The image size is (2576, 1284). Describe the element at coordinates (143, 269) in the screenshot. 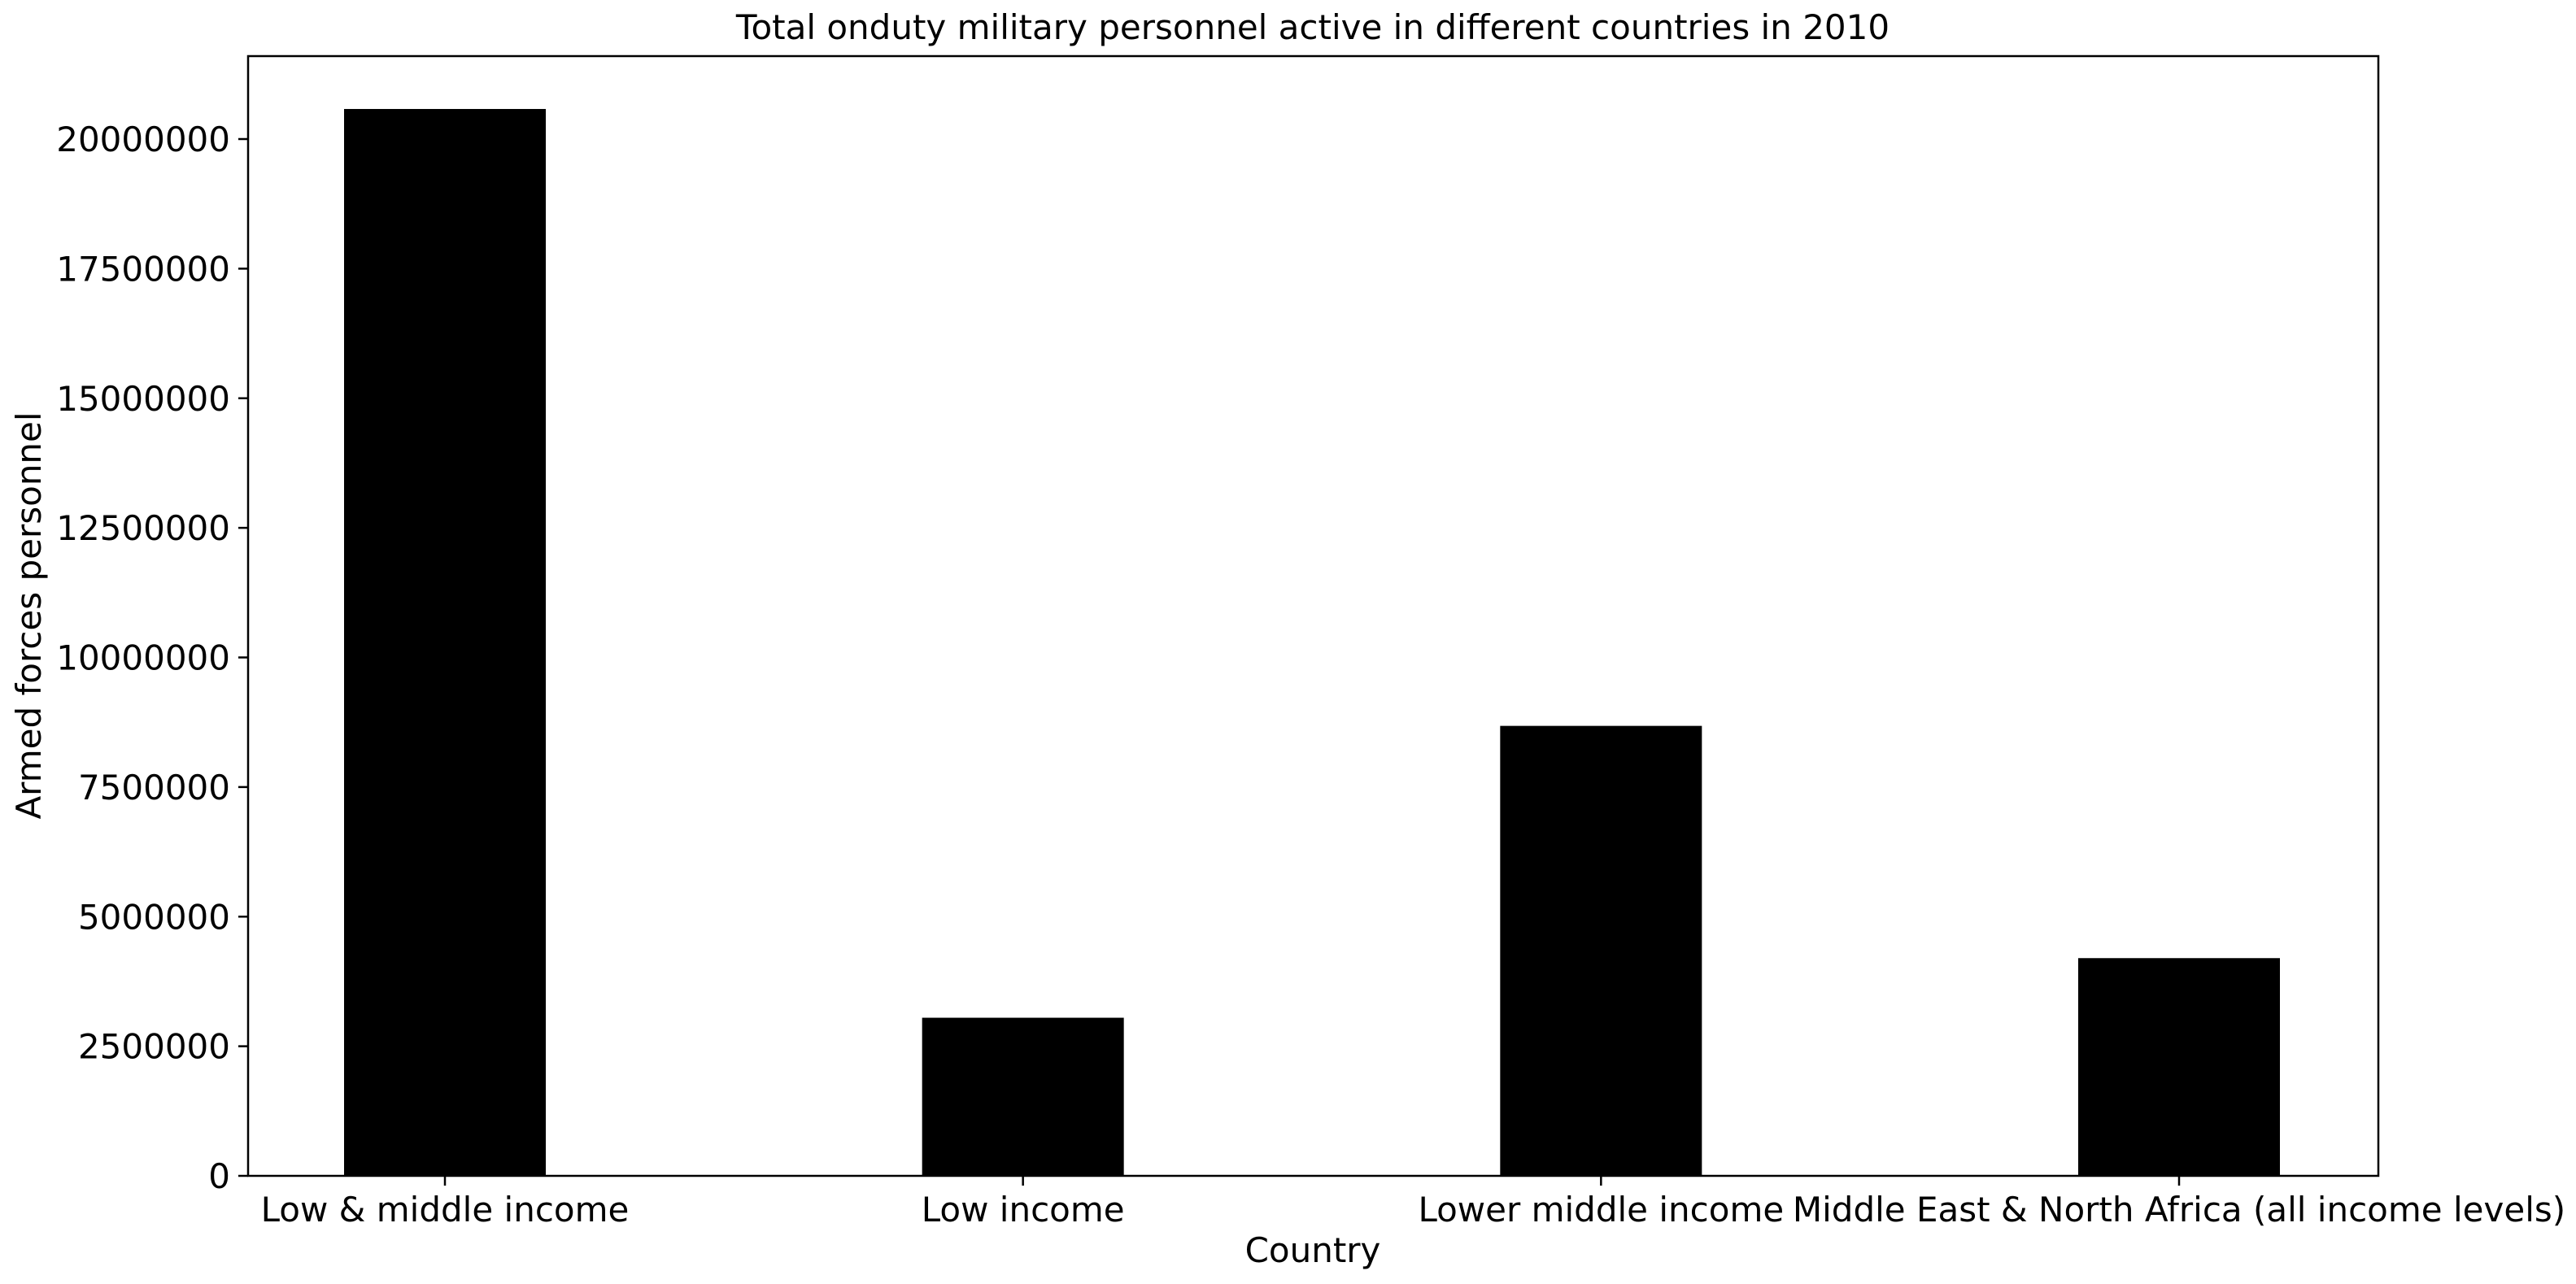

I see `y-tick-label: 17500000` at that location.